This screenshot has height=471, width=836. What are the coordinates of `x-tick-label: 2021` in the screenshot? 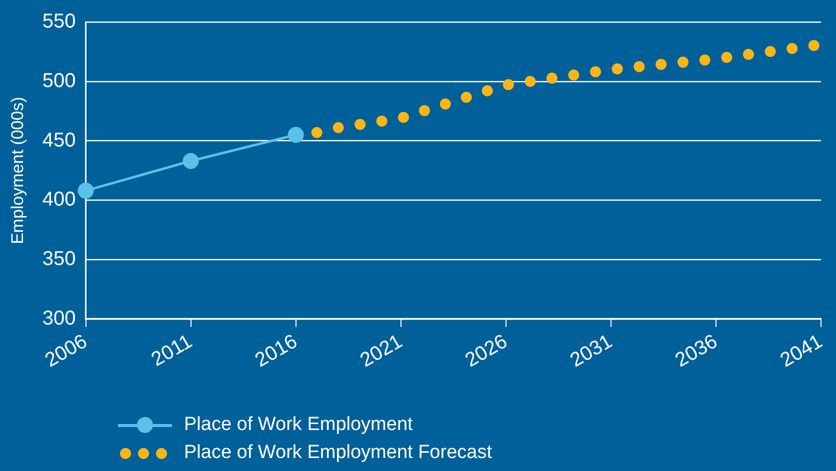 It's located at (381, 351).